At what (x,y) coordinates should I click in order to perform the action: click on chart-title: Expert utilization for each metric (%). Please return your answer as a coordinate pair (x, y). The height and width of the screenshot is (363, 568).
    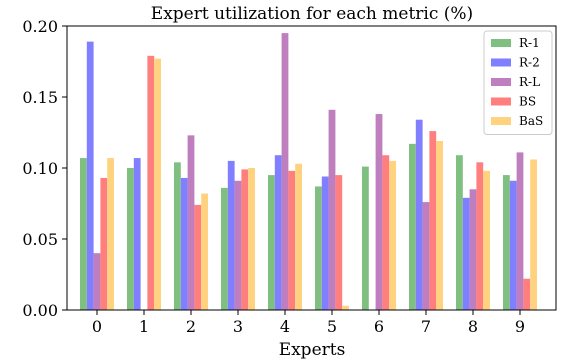
    Looking at the image, I should click on (312, 14).